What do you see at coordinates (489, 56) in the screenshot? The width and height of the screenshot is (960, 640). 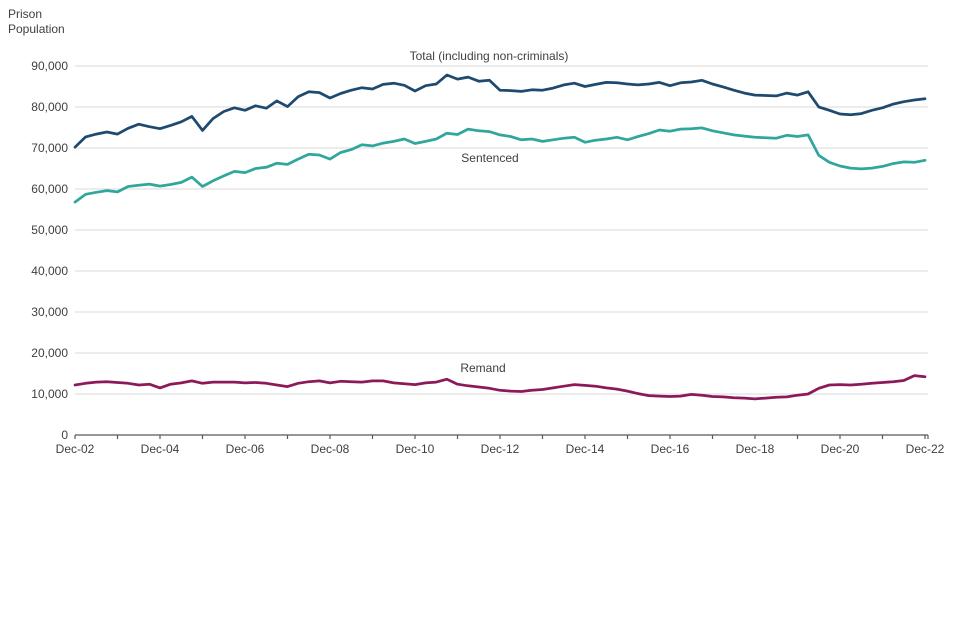 I see `series-label: Total (including non-criminals)` at bounding box center [489, 56].